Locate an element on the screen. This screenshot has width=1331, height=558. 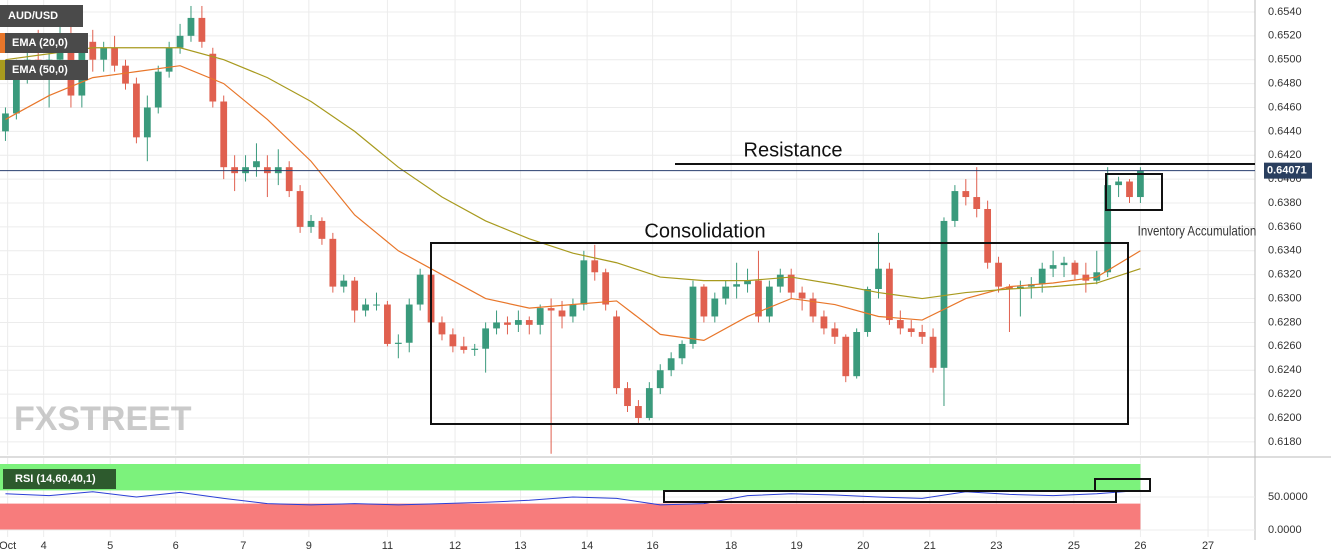
y-tick-label: 0.0000 is located at coordinates (1285, 530).